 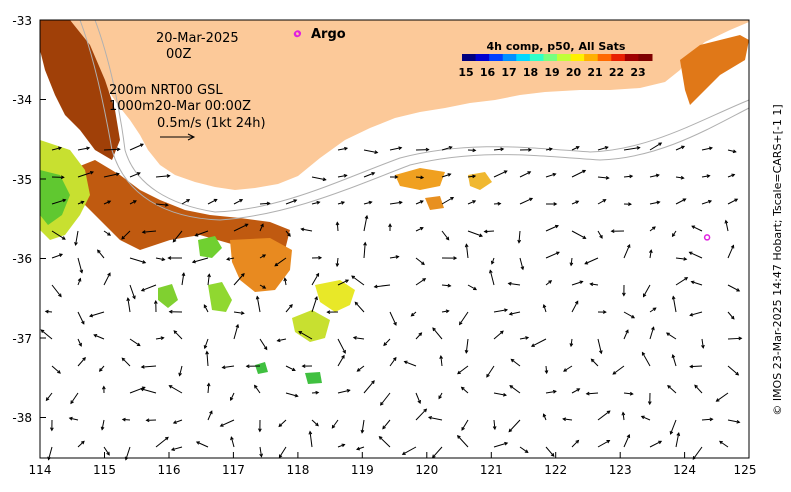 I want to click on argo-legend-label: Argo, so click(x=328, y=34).